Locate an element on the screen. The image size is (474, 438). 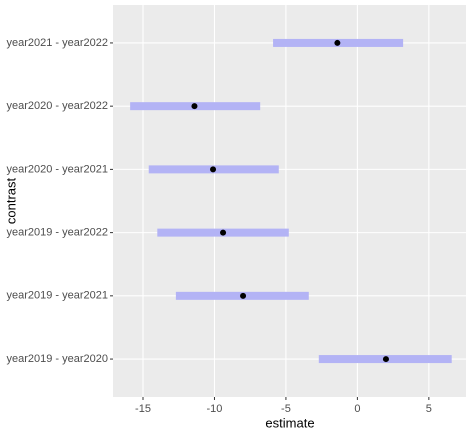
y-tick-label: year2020 - year2022 is located at coordinates (57, 106).